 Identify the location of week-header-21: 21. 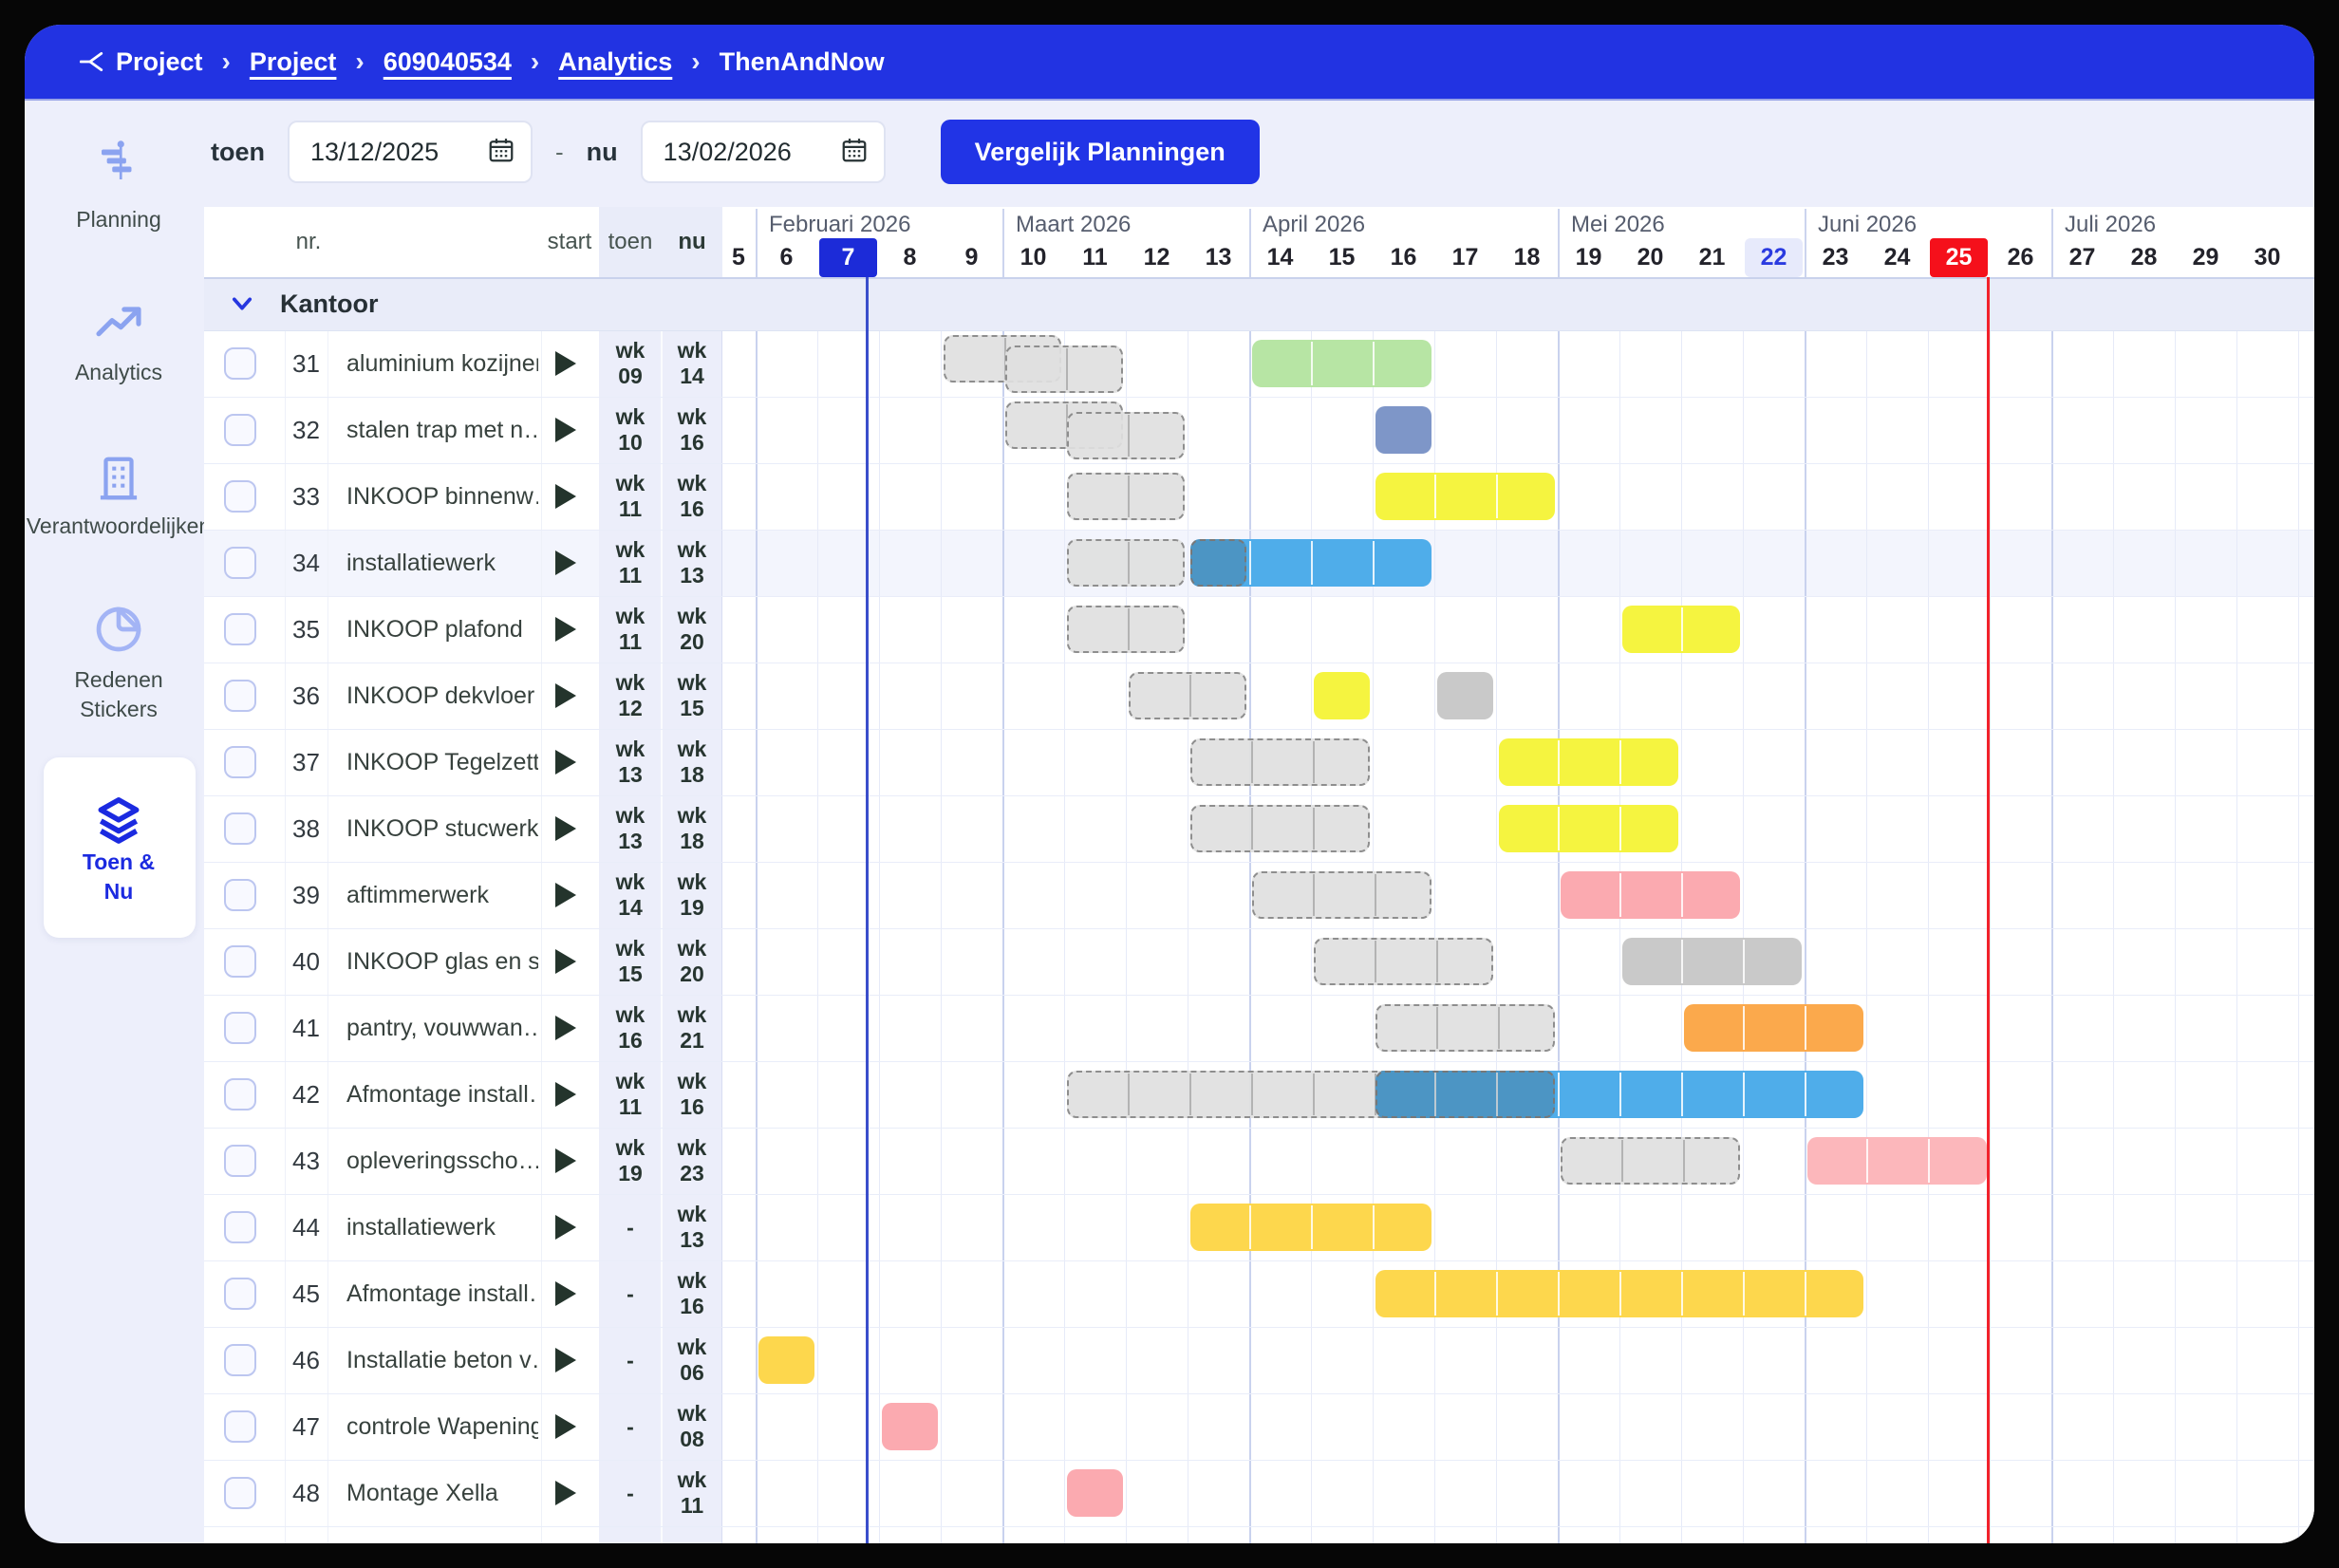
(1712, 258).